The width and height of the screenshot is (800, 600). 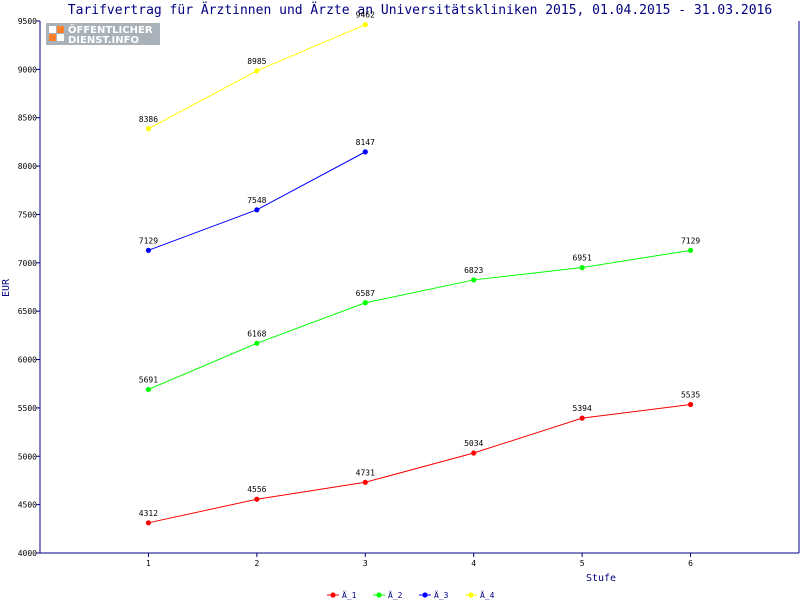 What do you see at coordinates (365, 563) in the screenshot?
I see `x-tick-label: 3` at bounding box center [365, 563].